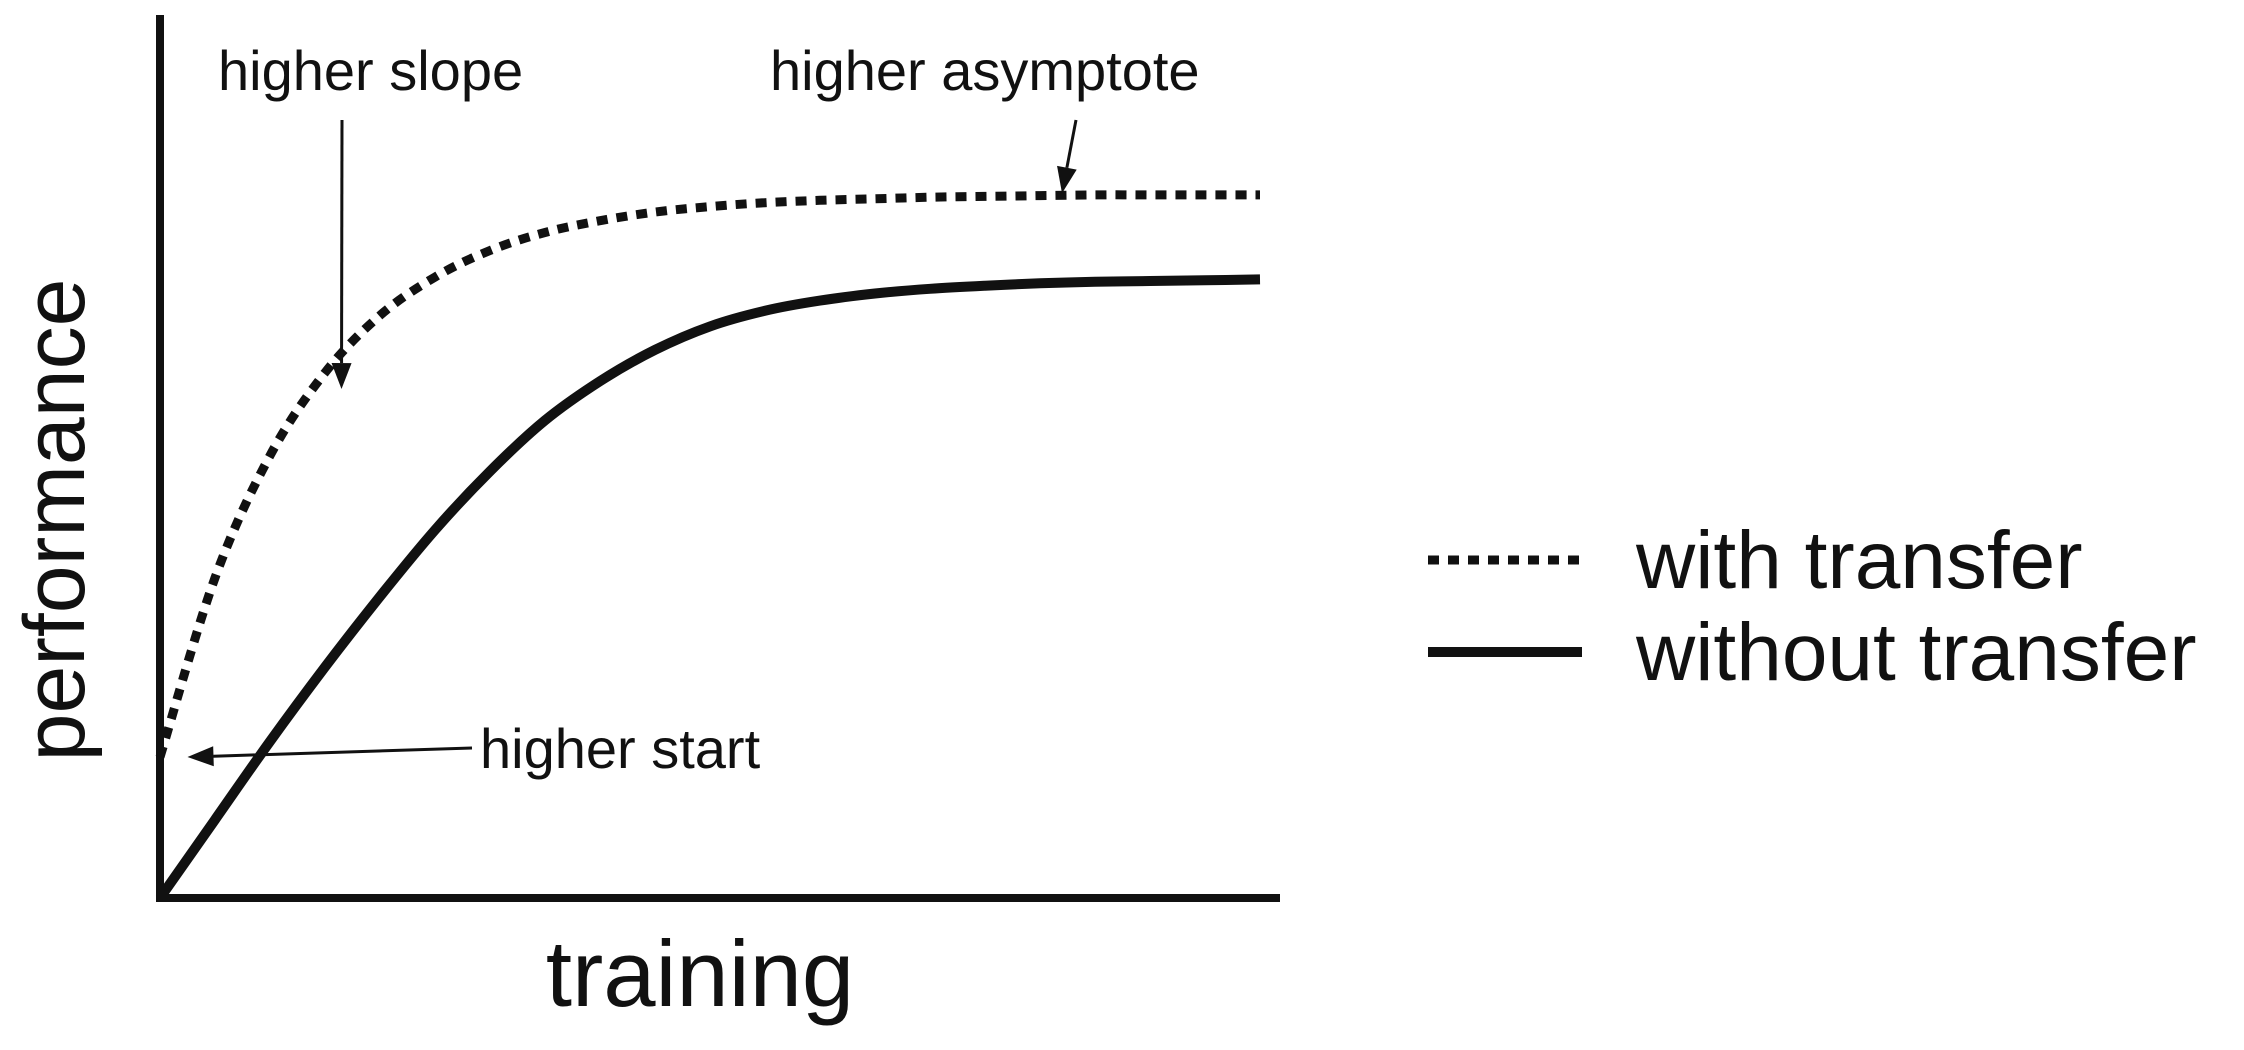 This screenshot has width=2244, height=1050. Describe the element at coordinates (985, 70) in the screenshot. I see `annotation-higher-asymptote: higher asymptote` at that location.